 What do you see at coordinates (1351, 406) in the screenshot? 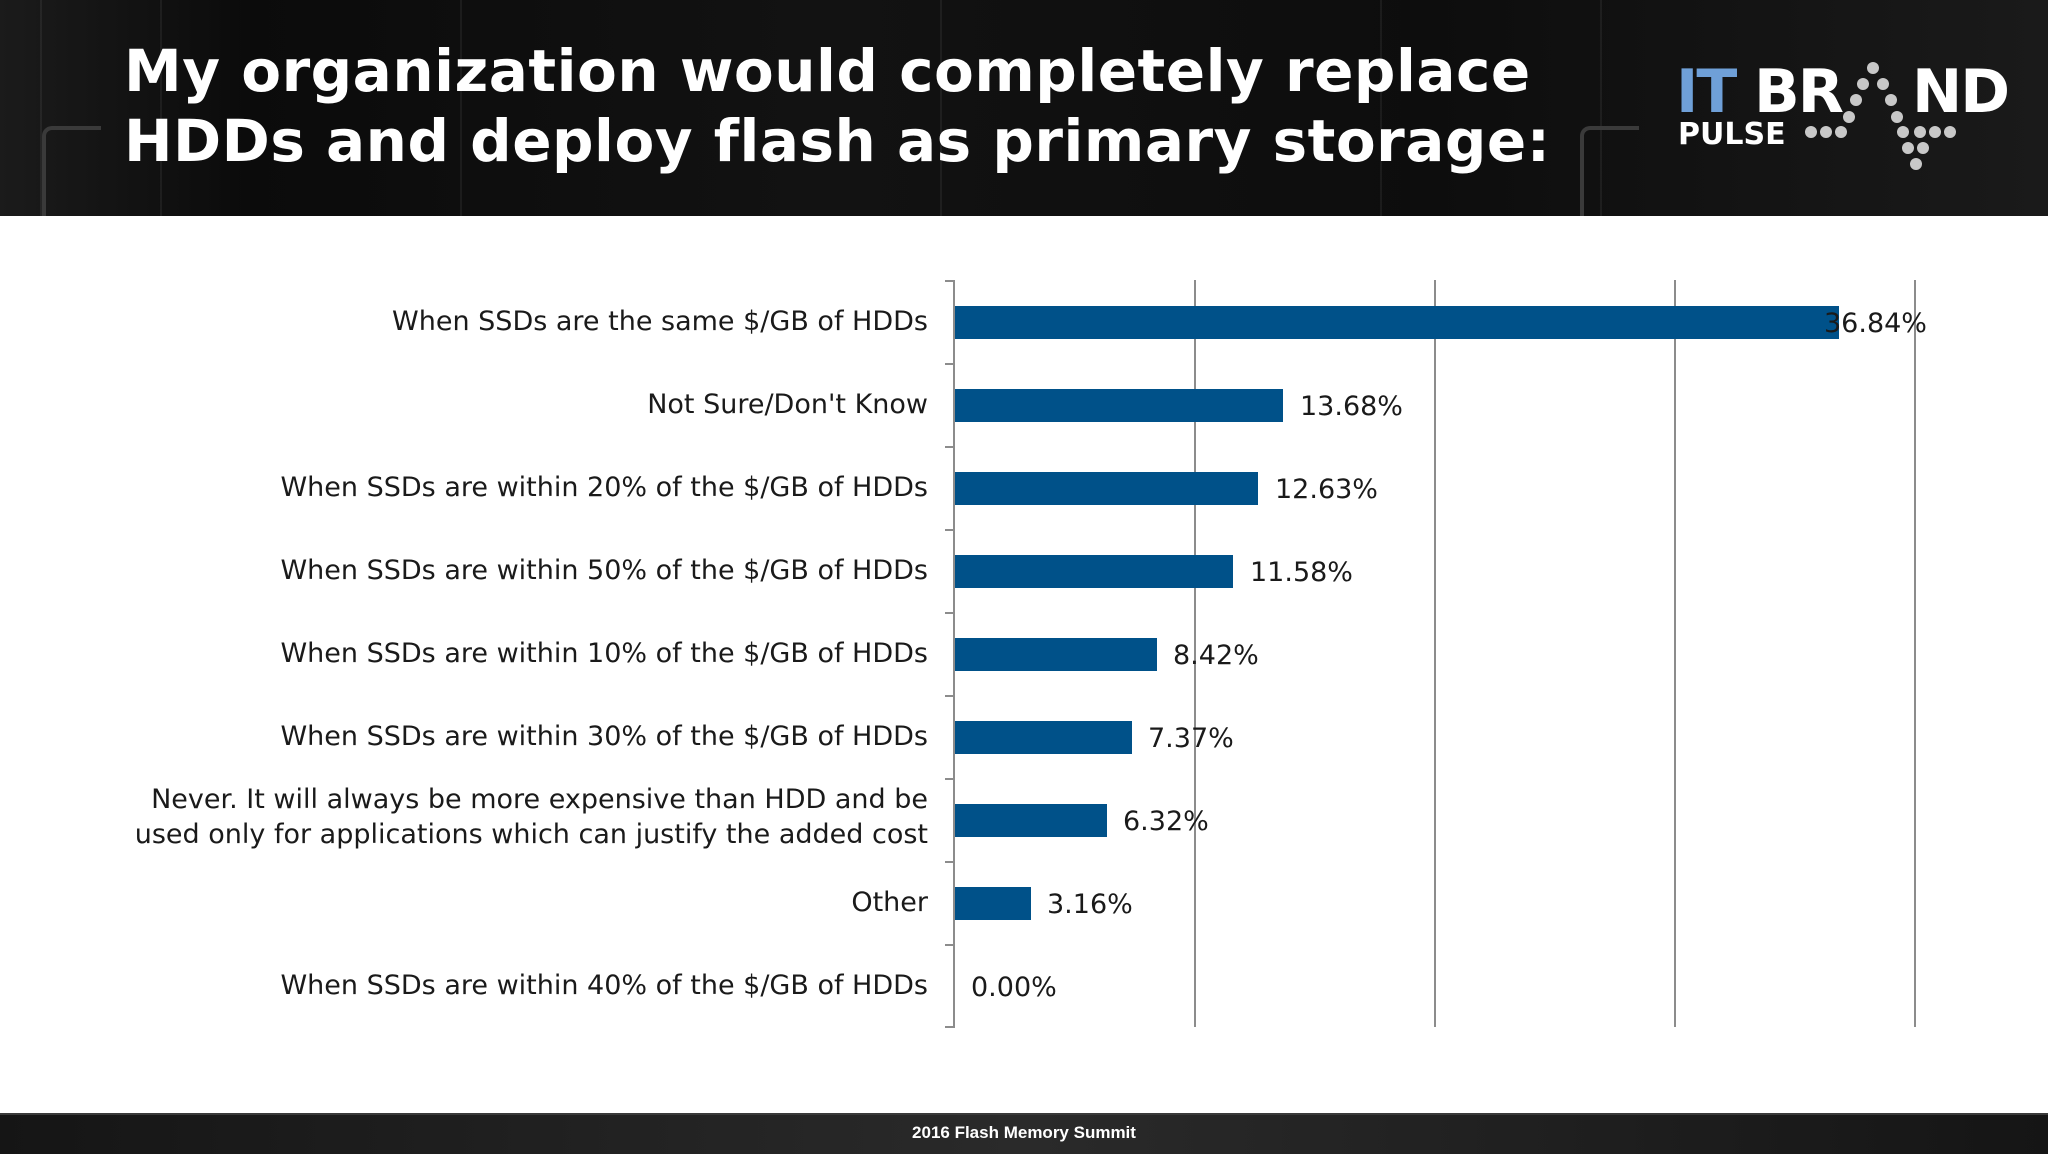
I see `value-label: 13.68%` at bounding box center [1351, 406].